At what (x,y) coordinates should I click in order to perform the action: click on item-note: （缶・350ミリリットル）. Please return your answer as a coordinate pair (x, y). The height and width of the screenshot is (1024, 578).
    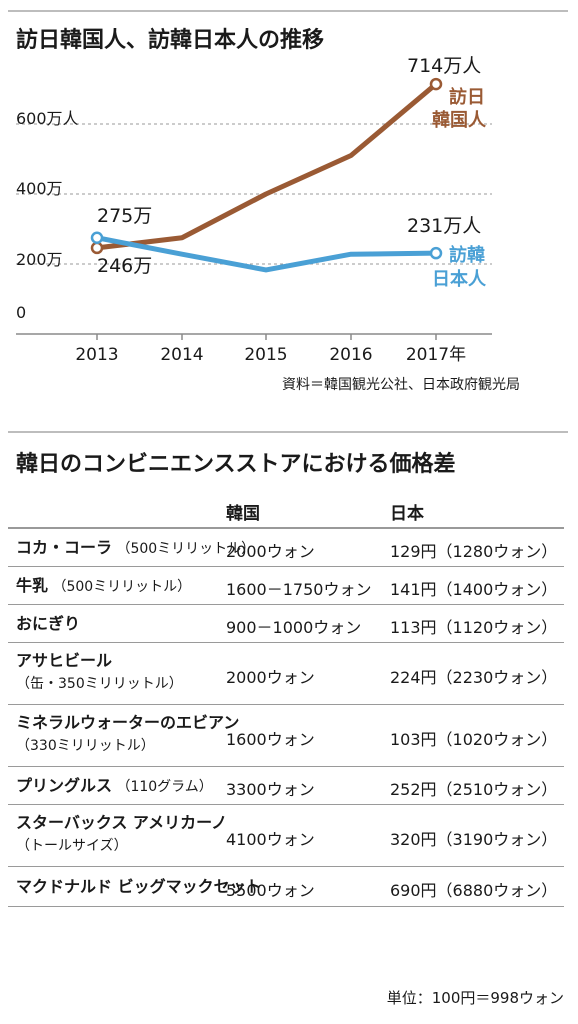
    Looking at the image, I should click on (99, 684).